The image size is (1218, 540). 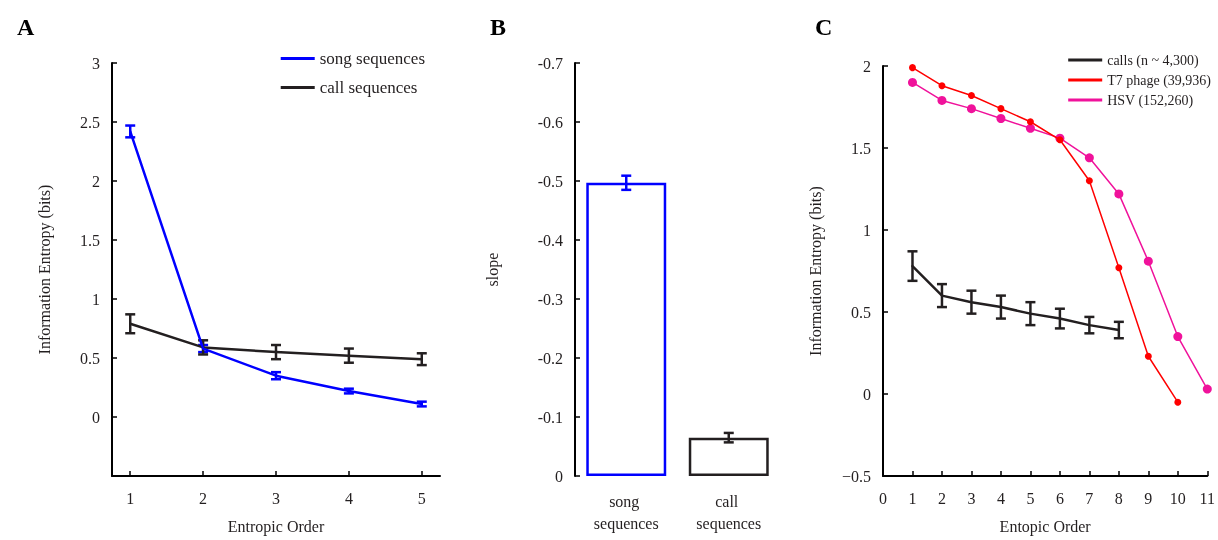 I want to click on x-axis-title: Entopic Order, so click(x=1045, y=526).